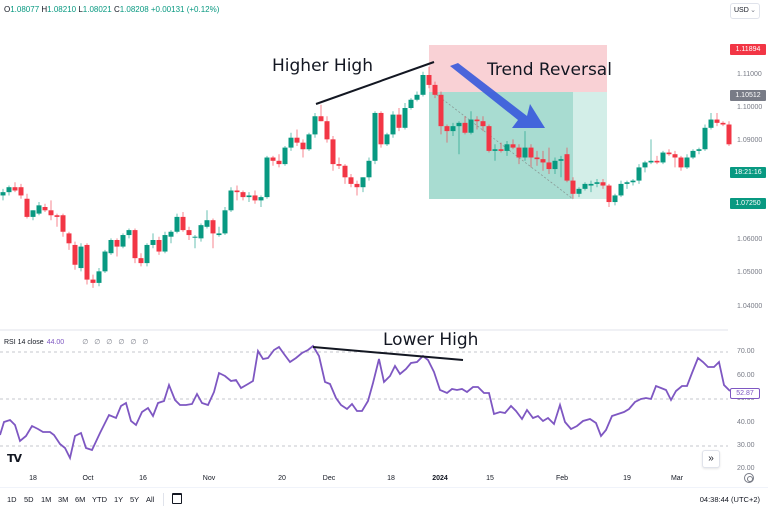 This screenshot has width=768, height=510. I want to click on time-axis-label: 16, so click(143, 478).